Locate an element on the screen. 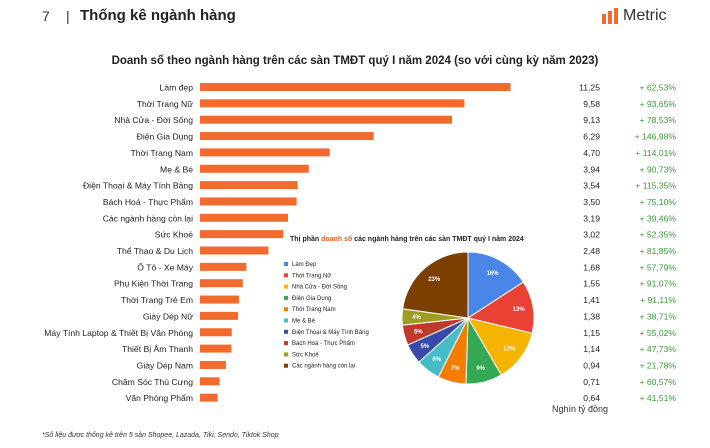 This screenshot has width=710, height=448. bar-category-label: Điện Thoại & Máy Tính Bảng is located at coordinates (138, 186).